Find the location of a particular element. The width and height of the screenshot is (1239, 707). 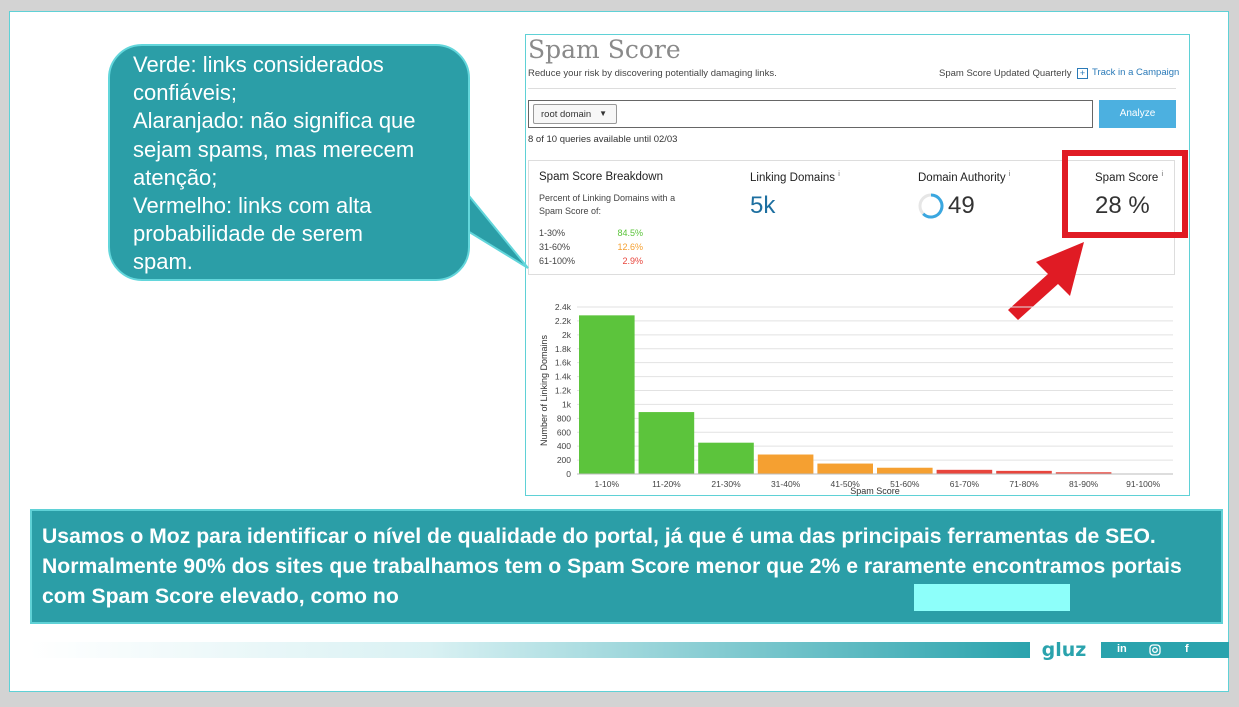

gluz-logo: gluz is located at coordinates (1064, 650).